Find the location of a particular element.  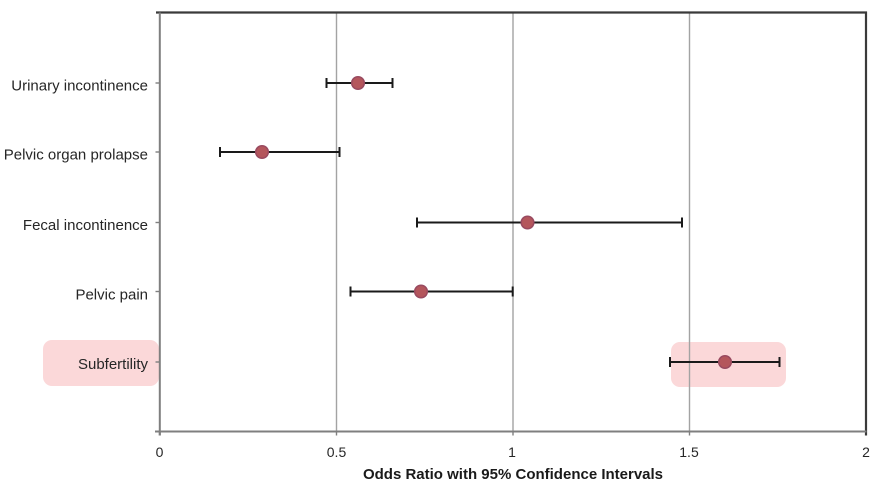

svg-text: 0.5 is located at coordinates (337, 452).